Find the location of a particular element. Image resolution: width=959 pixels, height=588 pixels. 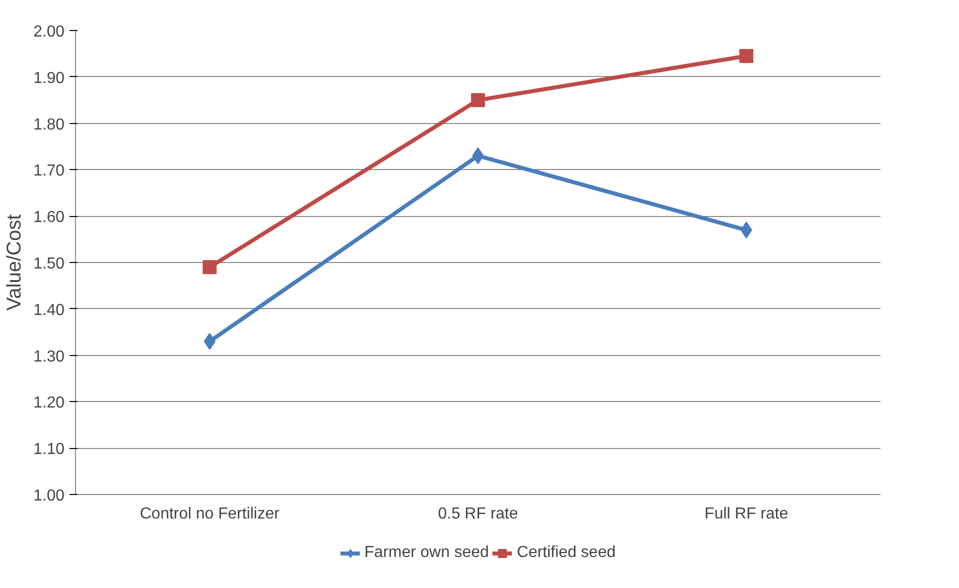

y-tick-label: 1.00 is located at coordinates (49, 496).